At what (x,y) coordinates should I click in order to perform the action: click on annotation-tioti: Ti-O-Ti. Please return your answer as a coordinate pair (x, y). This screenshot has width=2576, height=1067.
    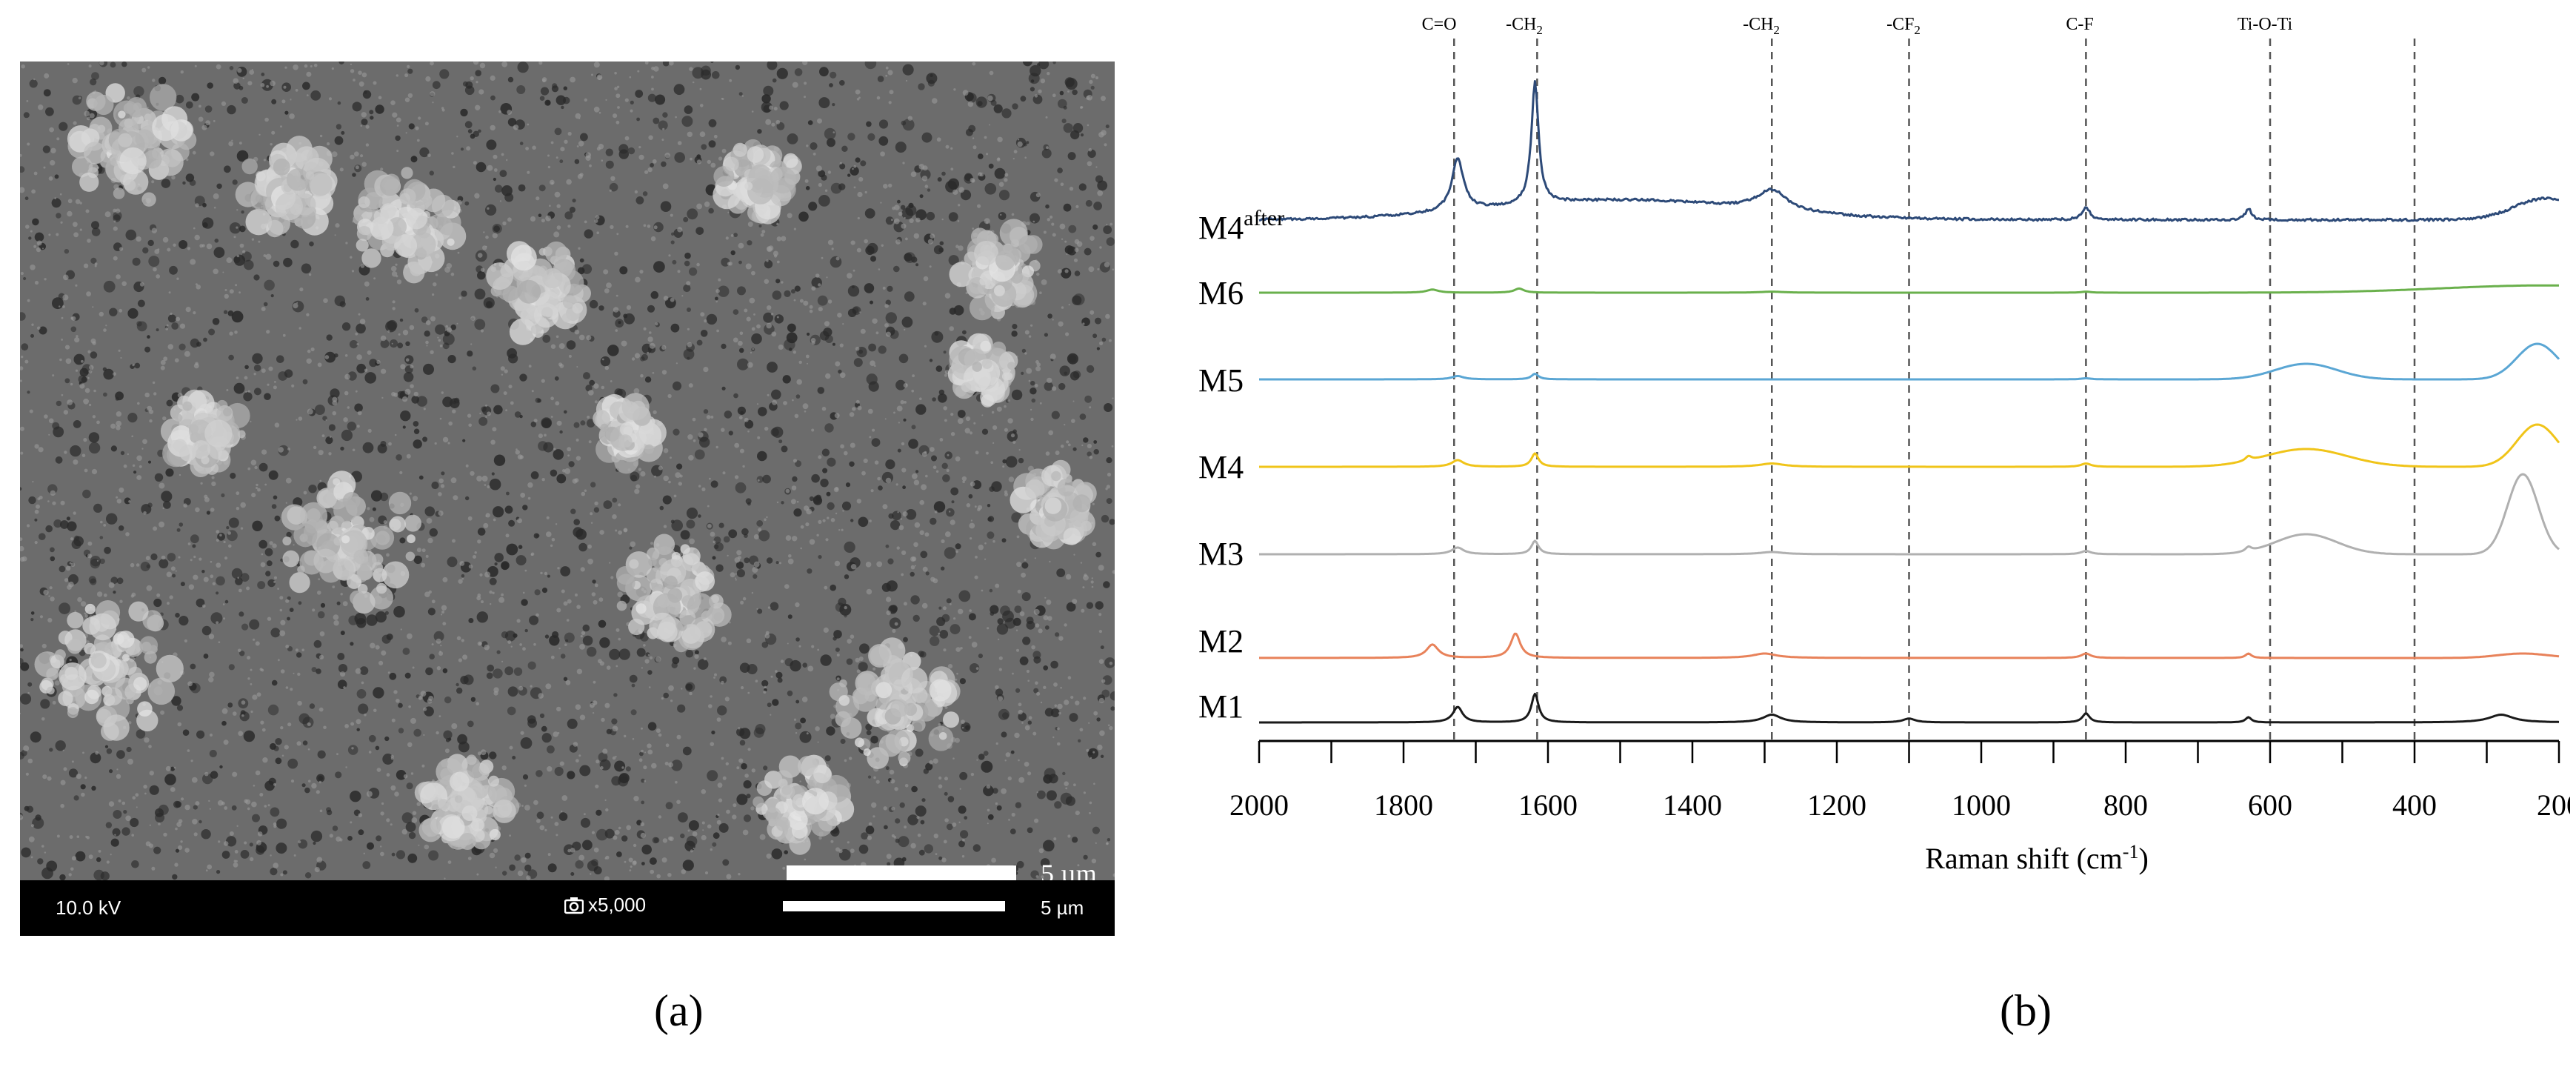
    Looking at the image, I should click on (2265, 24).